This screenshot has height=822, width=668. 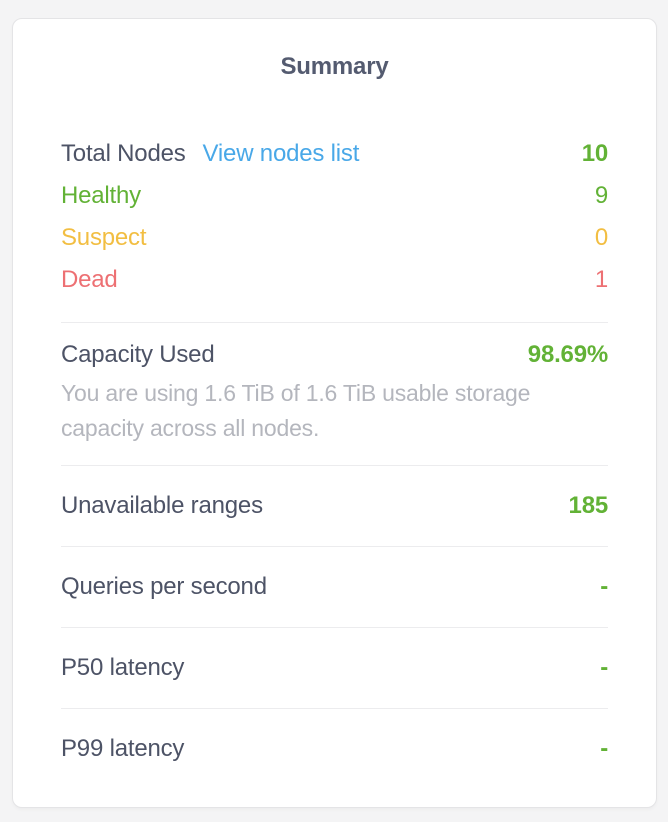 I want to click on suspect-nodes-row: Suspect 0, so click(x=334, y=238).